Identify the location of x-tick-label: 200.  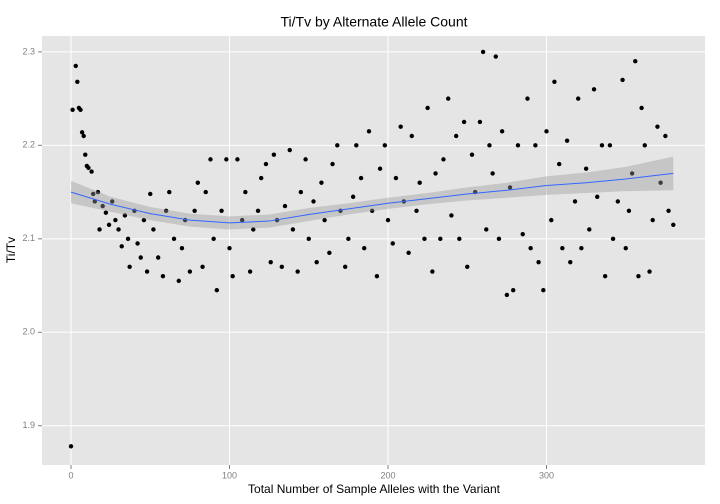
(387, 475).